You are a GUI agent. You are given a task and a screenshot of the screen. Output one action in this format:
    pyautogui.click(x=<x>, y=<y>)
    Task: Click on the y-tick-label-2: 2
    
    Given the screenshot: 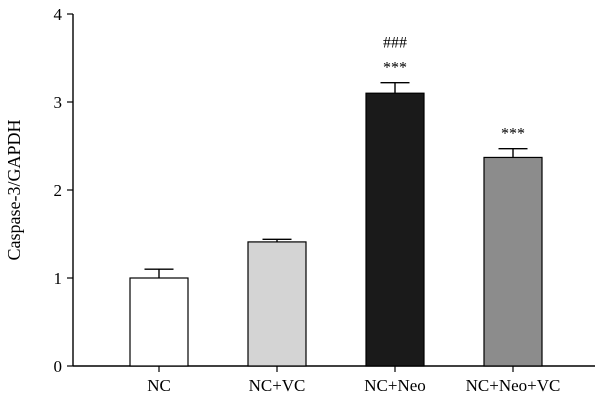 What is the action you would take?
    pyautogui.click(x=58, y=190)
    